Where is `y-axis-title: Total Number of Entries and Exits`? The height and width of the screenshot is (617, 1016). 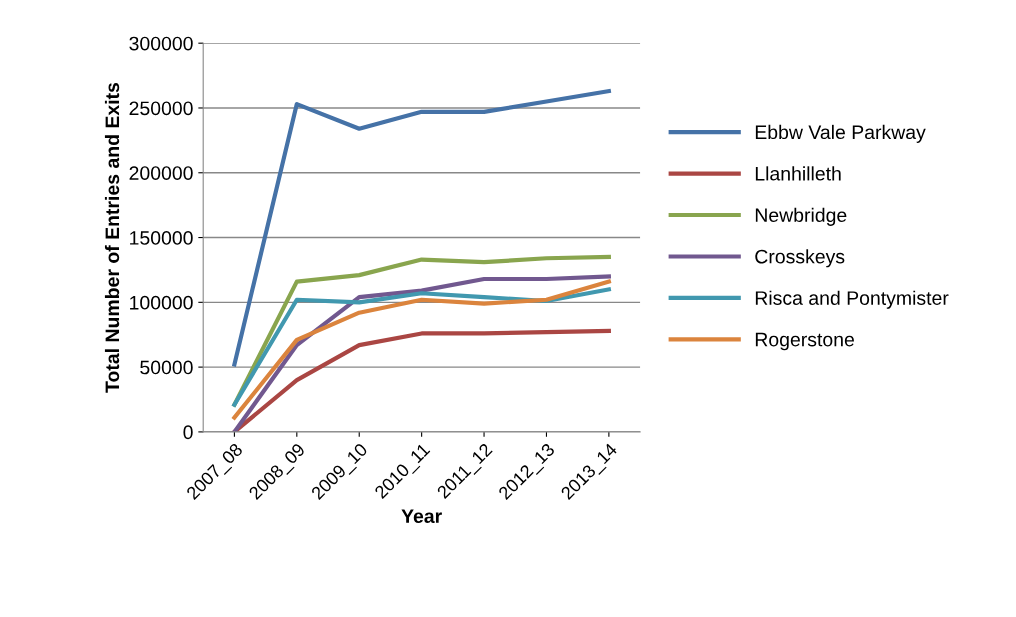 y-axis-title: Total Number of Entries and Exits is located at coordinates (112, 237).